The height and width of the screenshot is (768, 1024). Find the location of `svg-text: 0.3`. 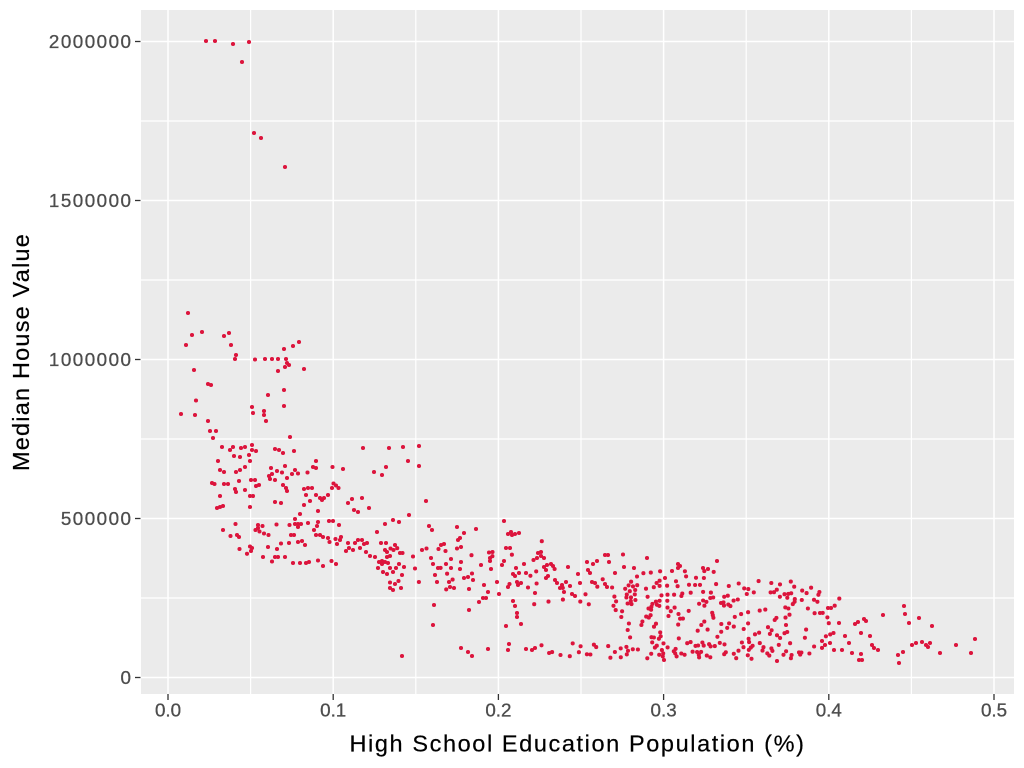

svg-text: 0.3 is located at coordinates (664, 710).